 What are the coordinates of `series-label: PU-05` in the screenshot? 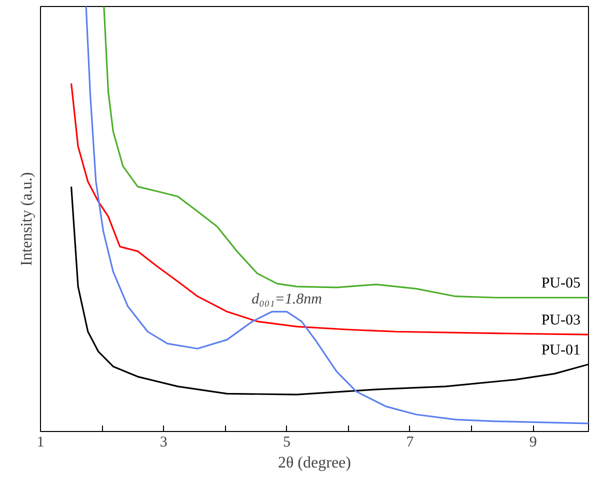 It's located at (560, 284).